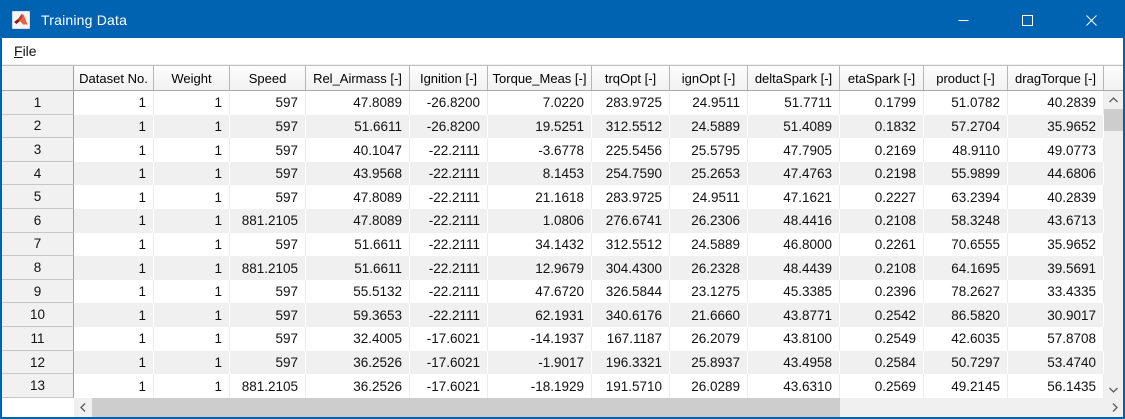  What do you see at coordinates (966, 78) in the screenshot?
I see `column-header: product [-]` at bounding box center [966, 78].